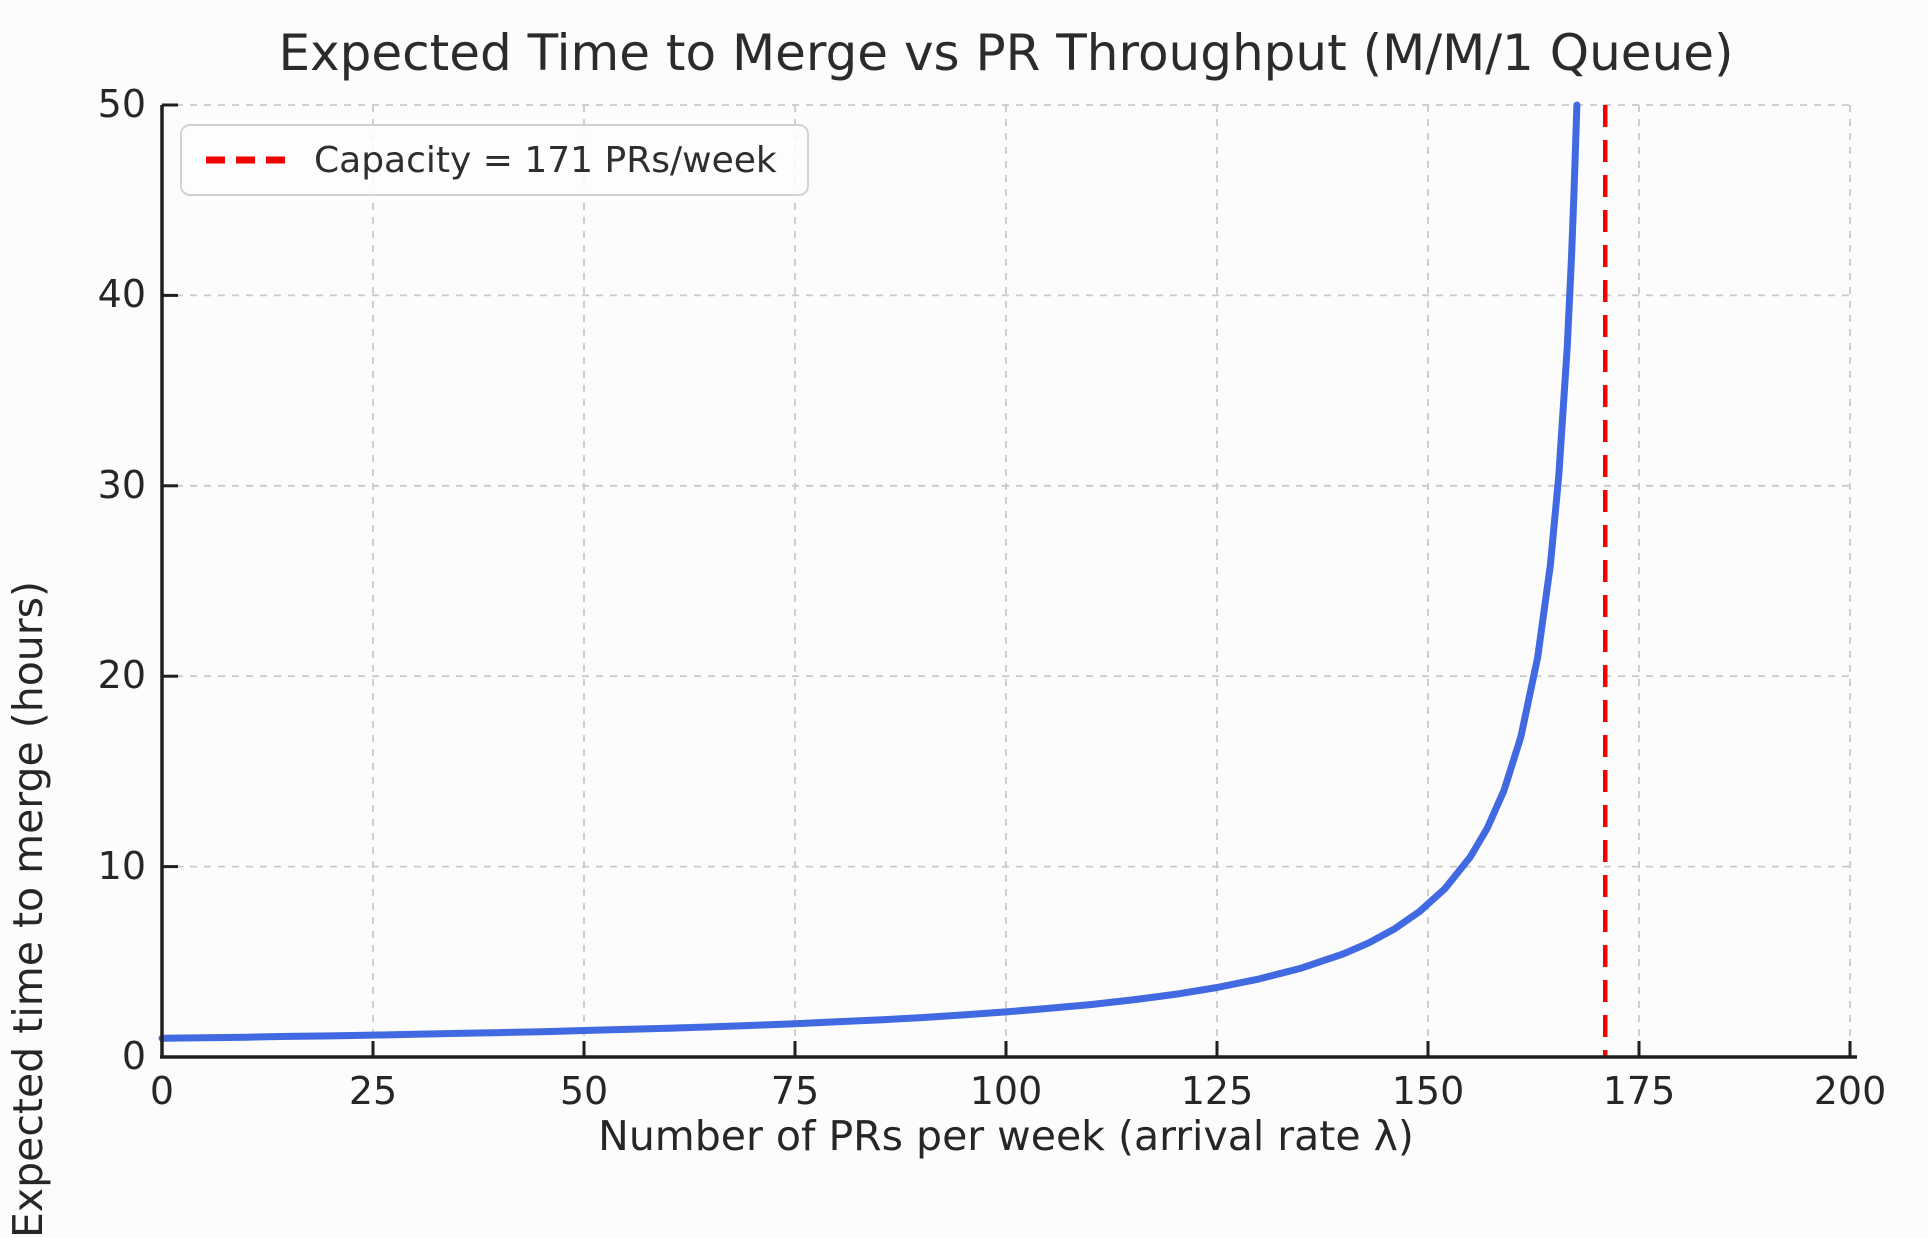  I want to click on y-tick-label-30: 30, so click(121, 484).